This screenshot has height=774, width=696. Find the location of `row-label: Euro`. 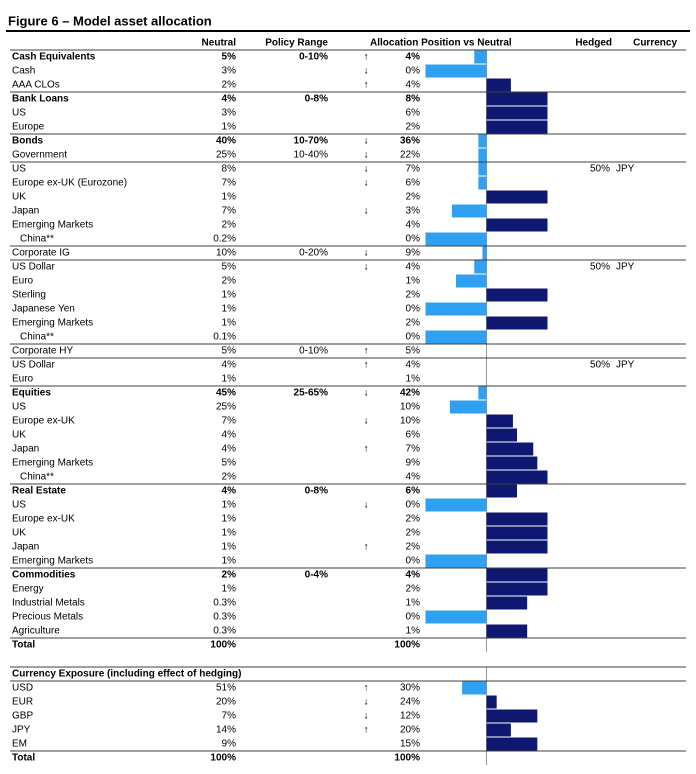

row-label: Euro is located at coordinates (23, 379).